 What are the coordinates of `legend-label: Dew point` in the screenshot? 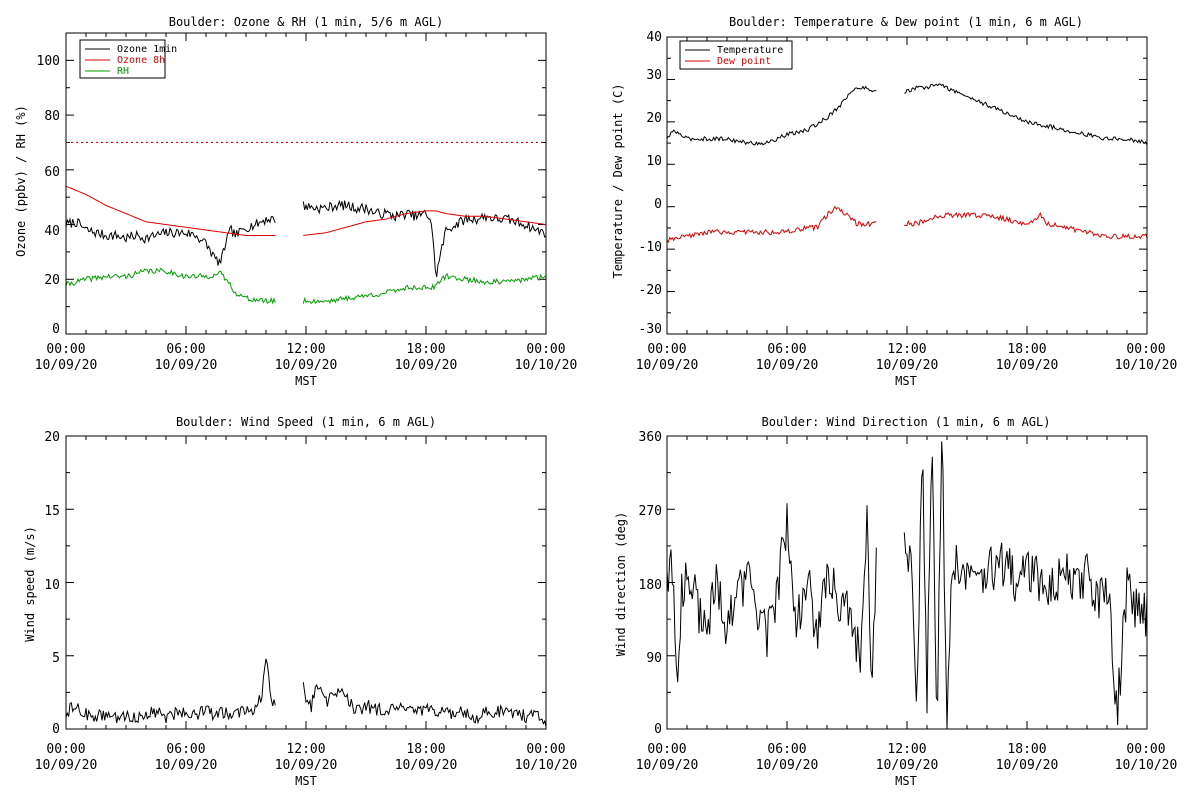 It's located at (744, 61).